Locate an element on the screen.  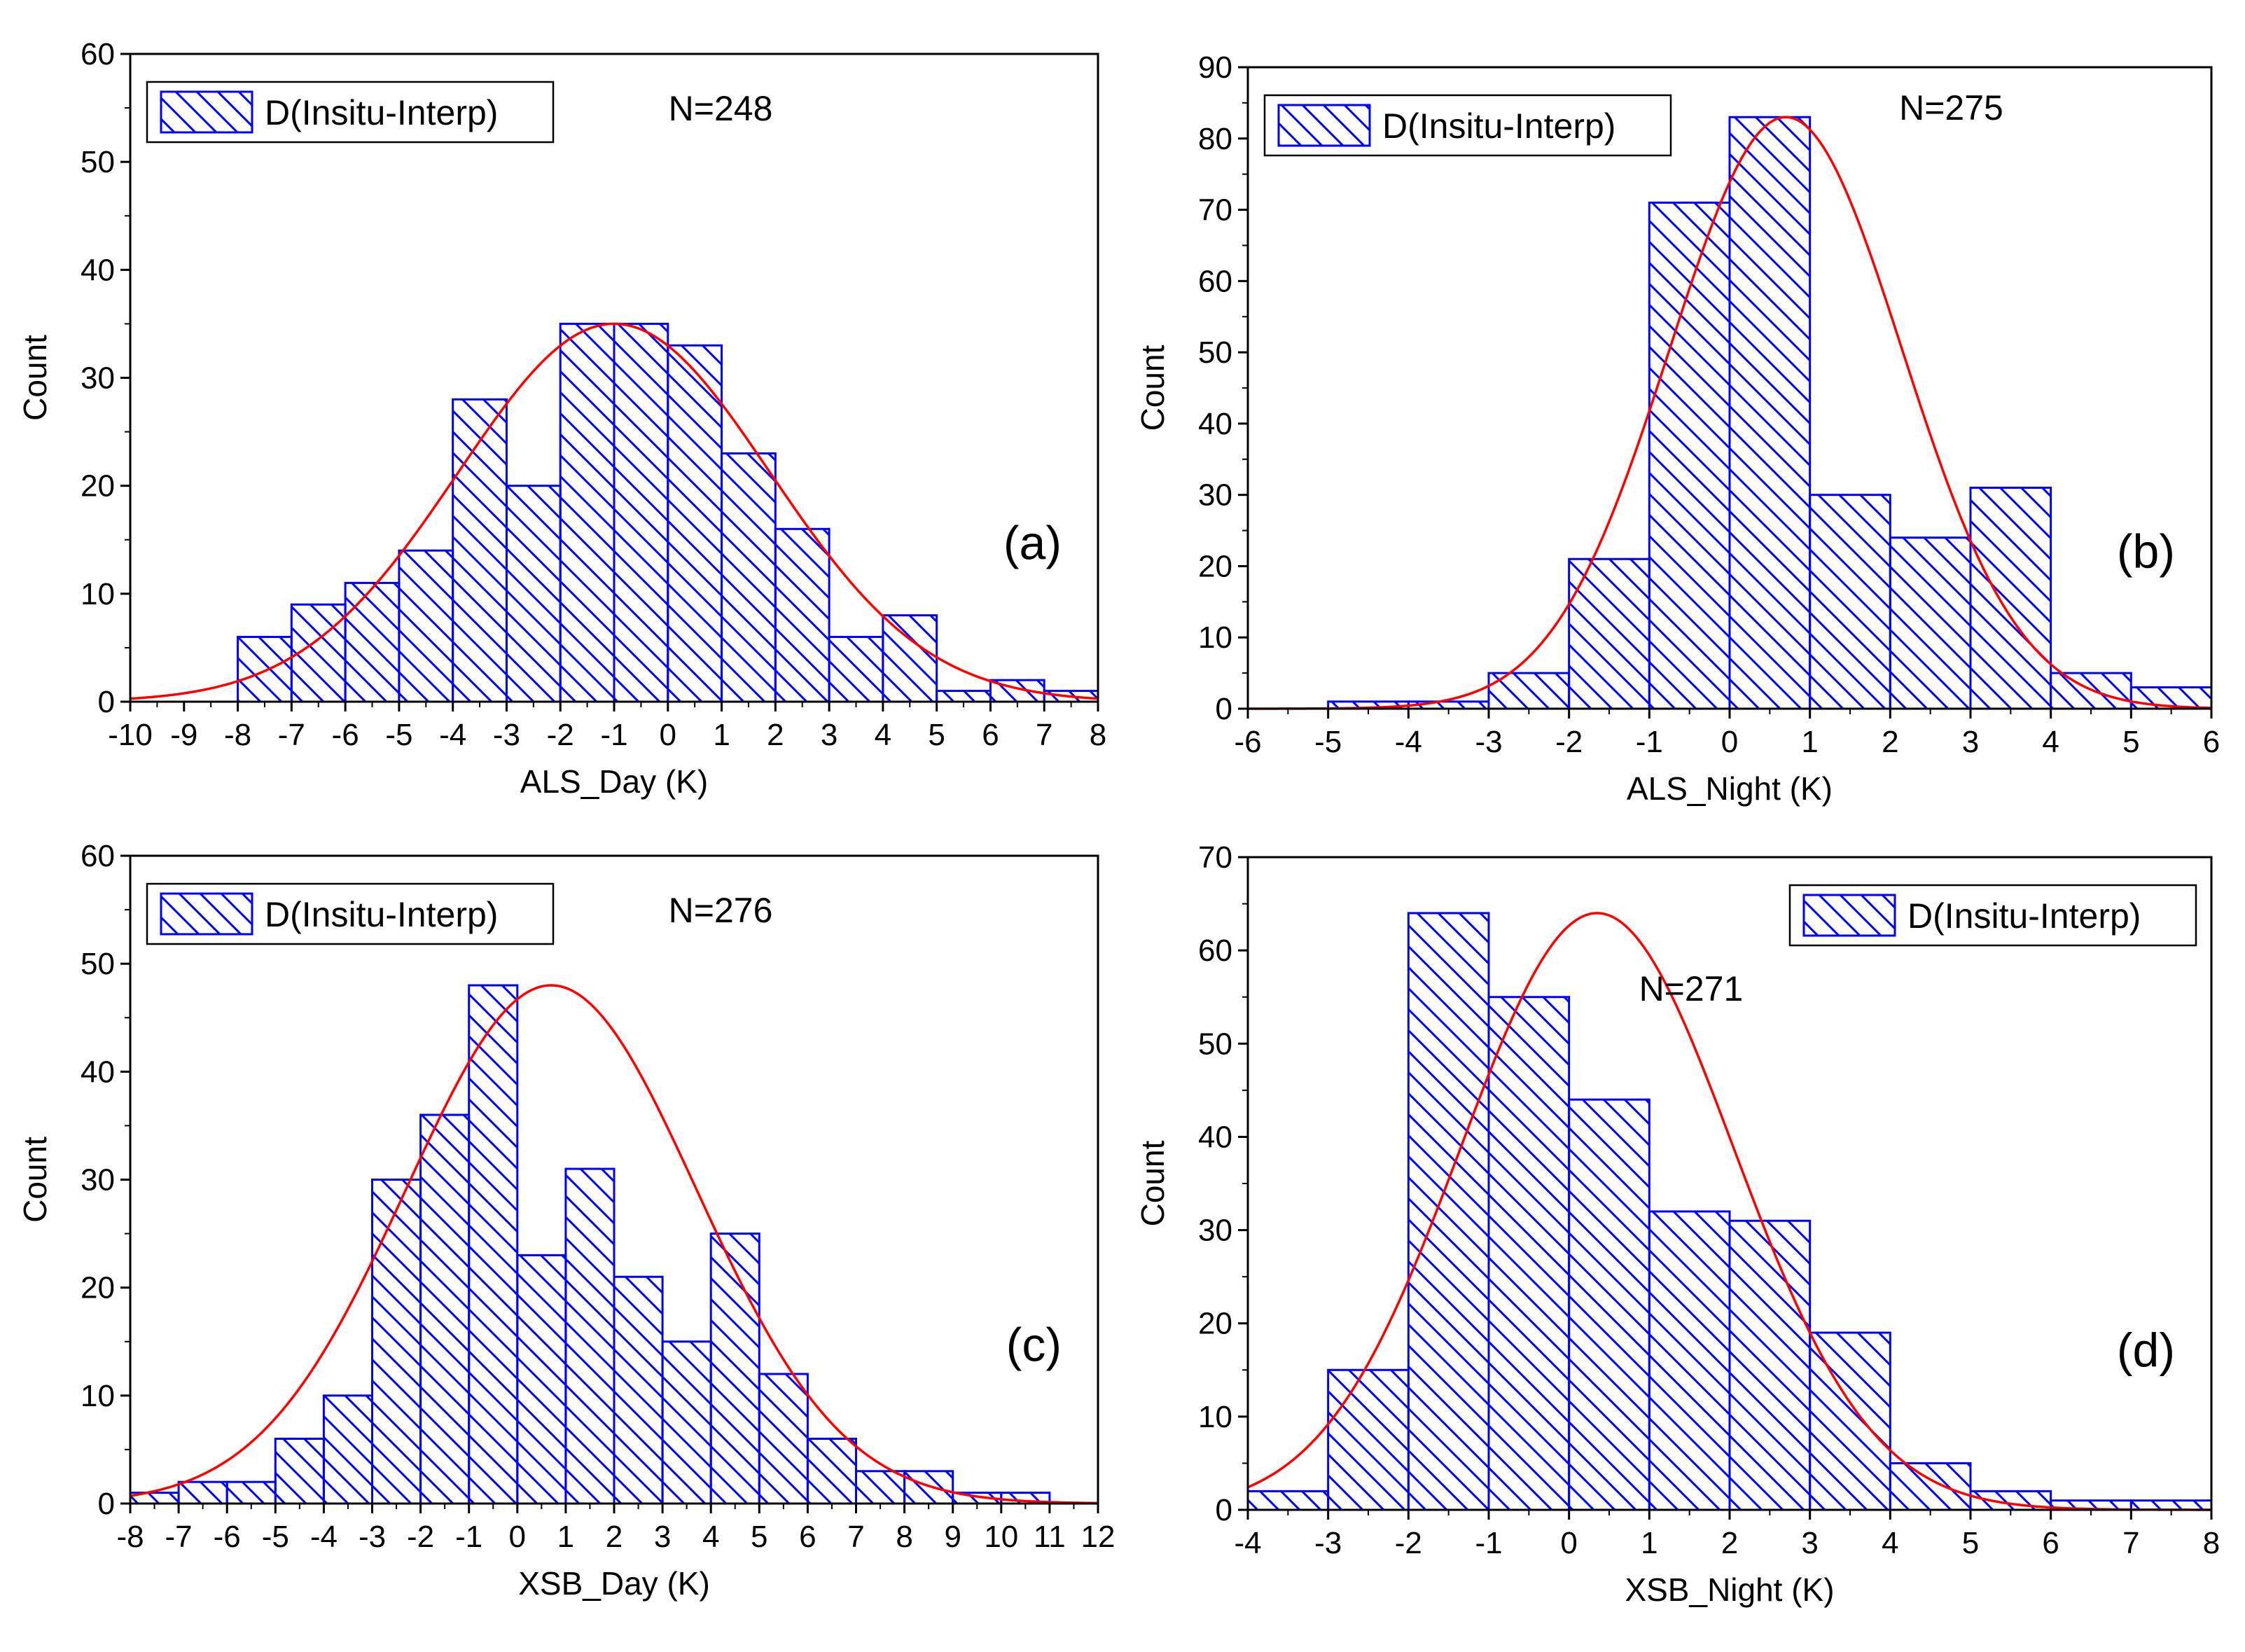
y-tick-label: 10 is located at coordinates (1215, 637).